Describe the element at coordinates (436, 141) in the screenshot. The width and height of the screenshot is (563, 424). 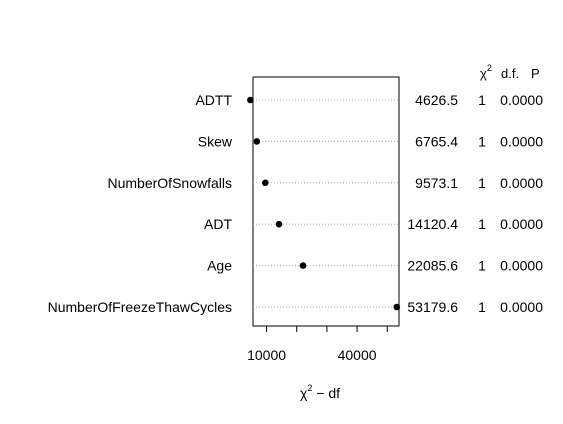
I see `chi2-value: 6765.4` at that location.